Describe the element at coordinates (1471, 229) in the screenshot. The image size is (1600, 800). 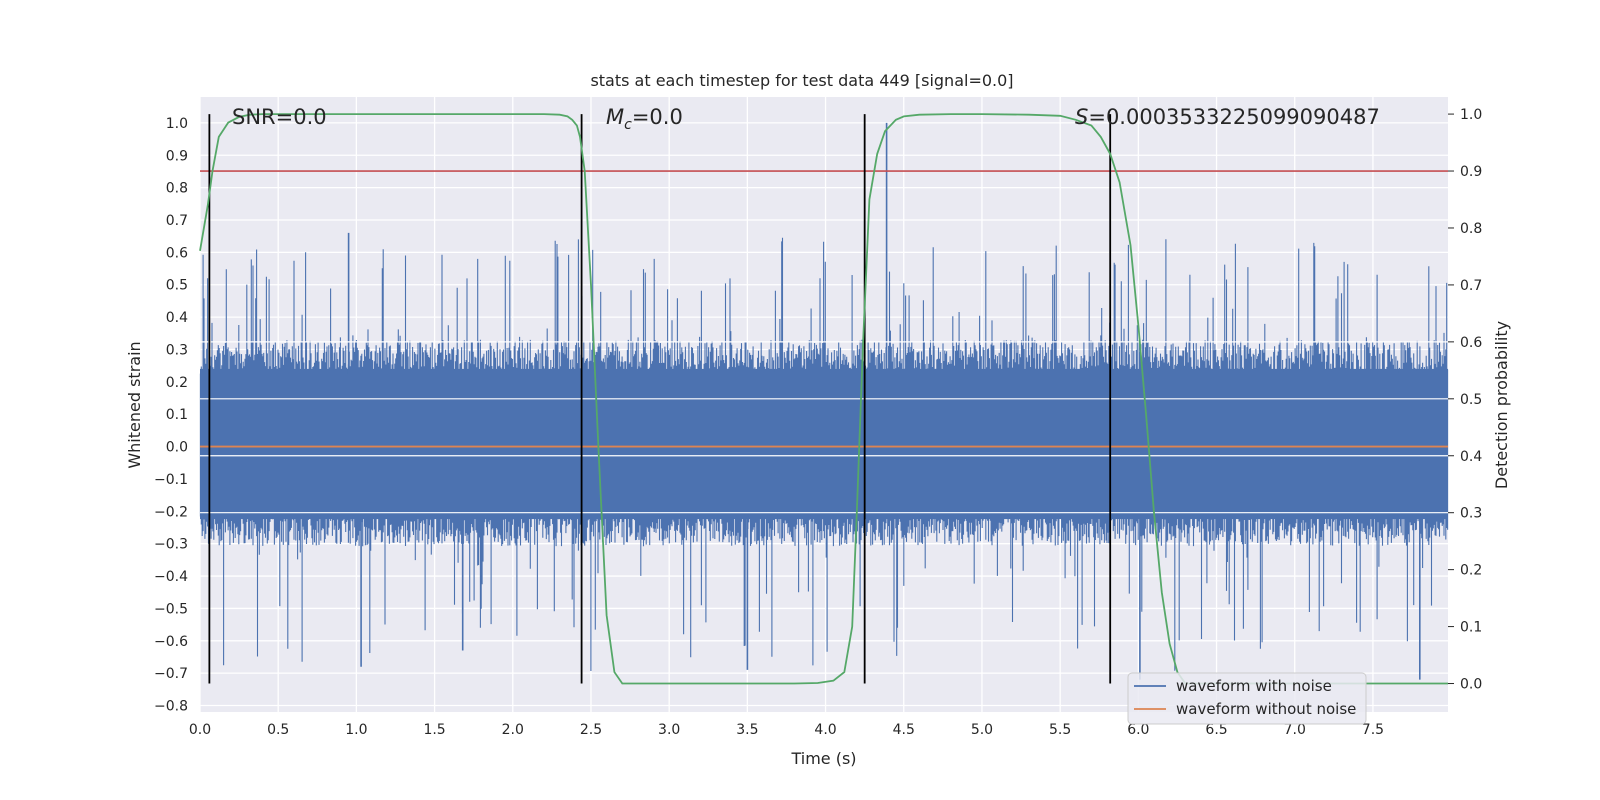
I see `y2-tick-label: 0.8` at that location.